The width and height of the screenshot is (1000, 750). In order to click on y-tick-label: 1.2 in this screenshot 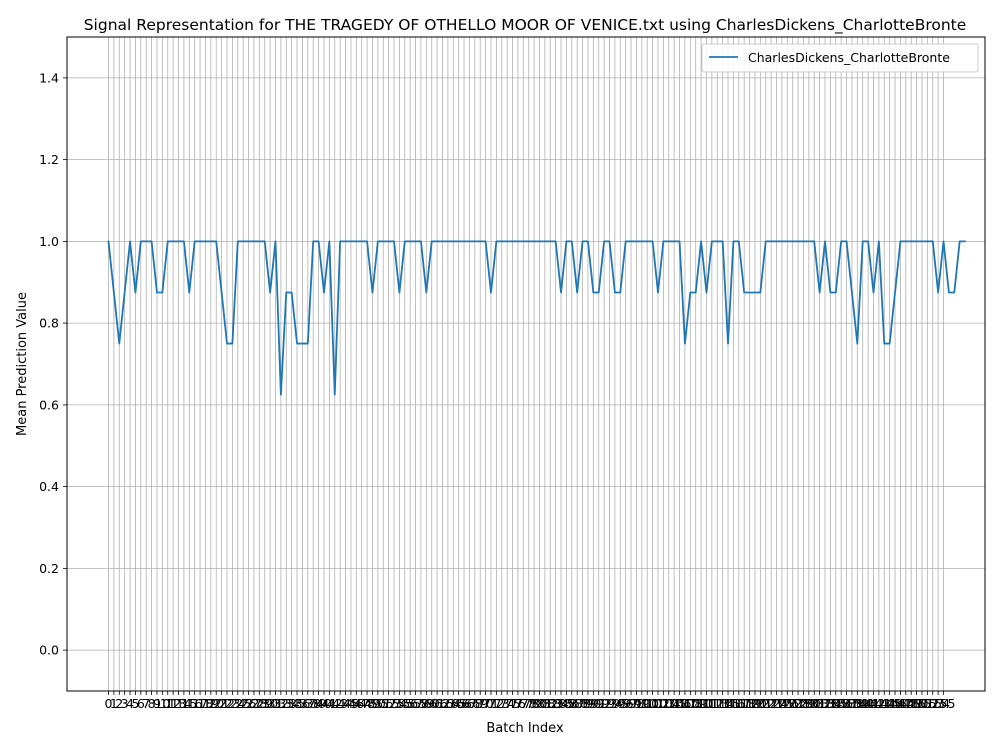, I will do `click(49, 159)`.